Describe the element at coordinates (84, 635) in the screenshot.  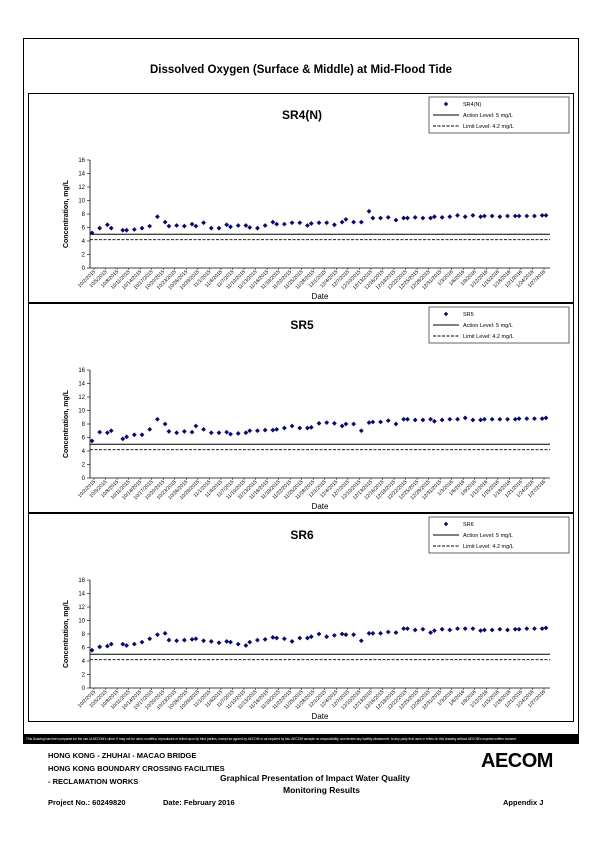
I see `y-tick-label: 8` at that location.